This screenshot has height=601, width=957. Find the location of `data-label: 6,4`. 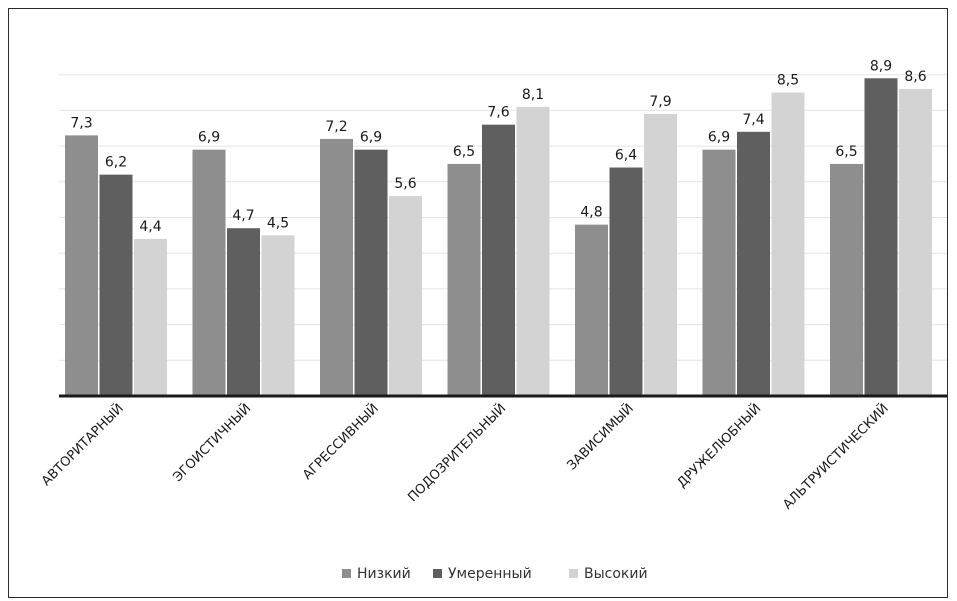

data-label: 6,4 is located at coordinates (626, 156).